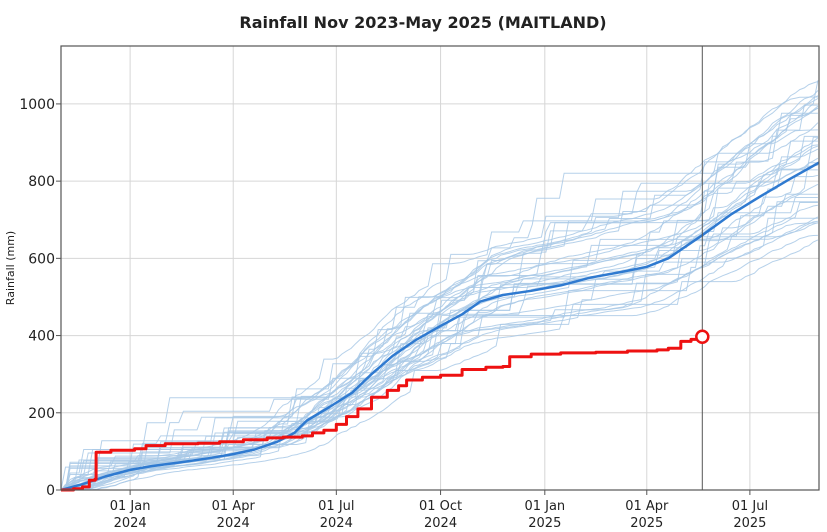 This screenshot has width=827, height=532. Describe the element at coordinates (41, 414) in the screenshot. I see `y-tick-label: 200` at that location.